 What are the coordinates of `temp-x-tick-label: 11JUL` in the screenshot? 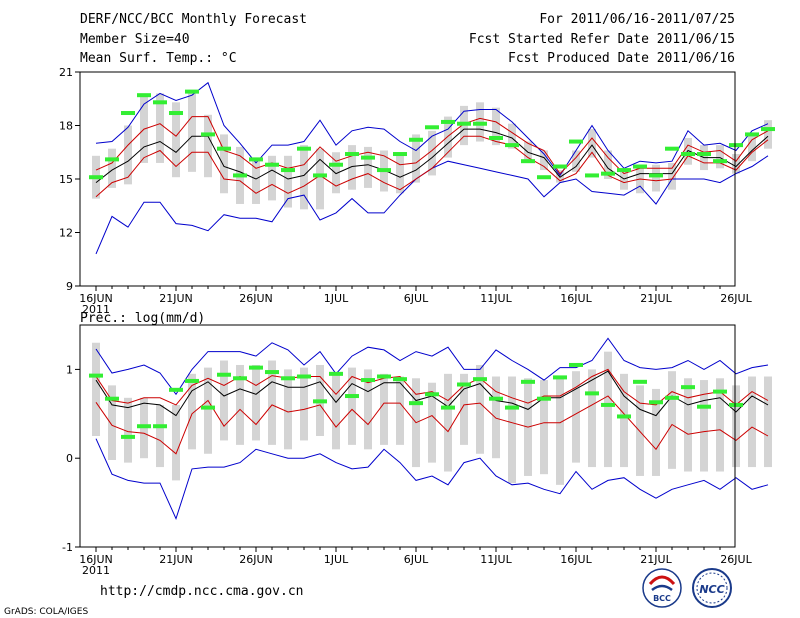 It's located at (496, 298).